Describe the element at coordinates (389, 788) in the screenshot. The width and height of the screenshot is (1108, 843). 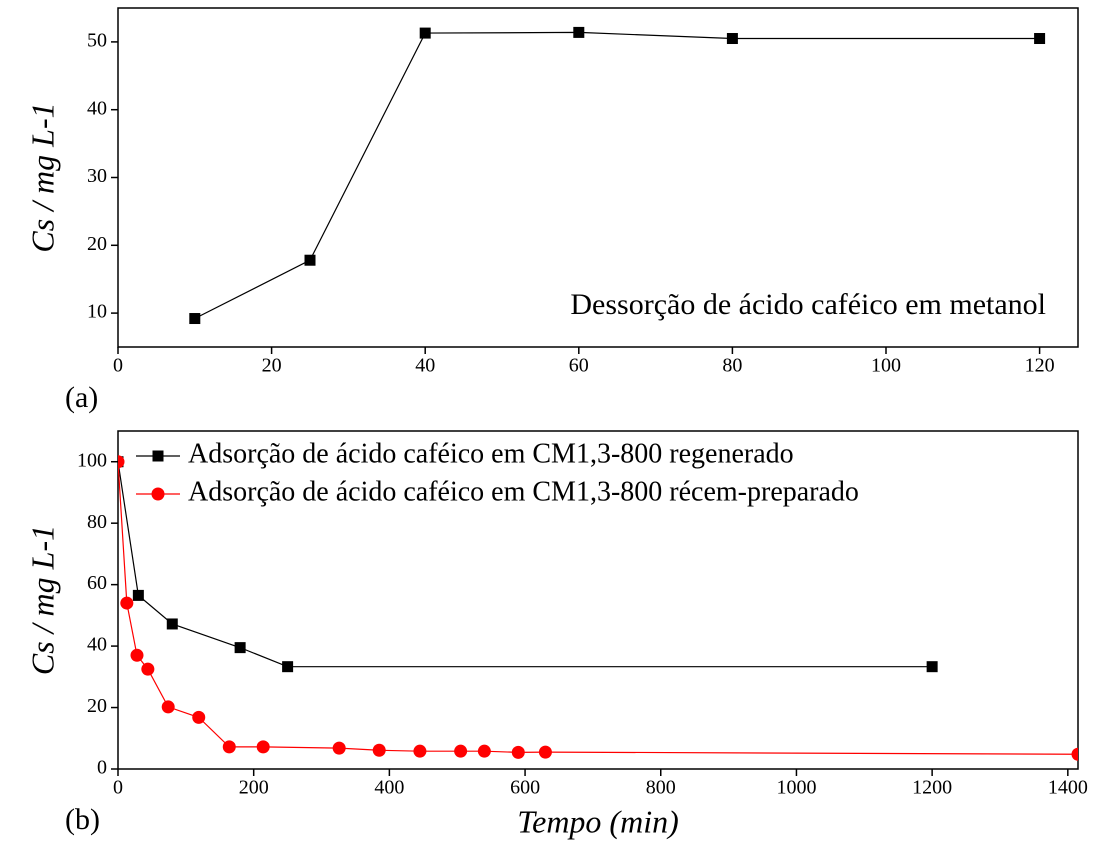
I see `x-tick-label: 400` at that location.